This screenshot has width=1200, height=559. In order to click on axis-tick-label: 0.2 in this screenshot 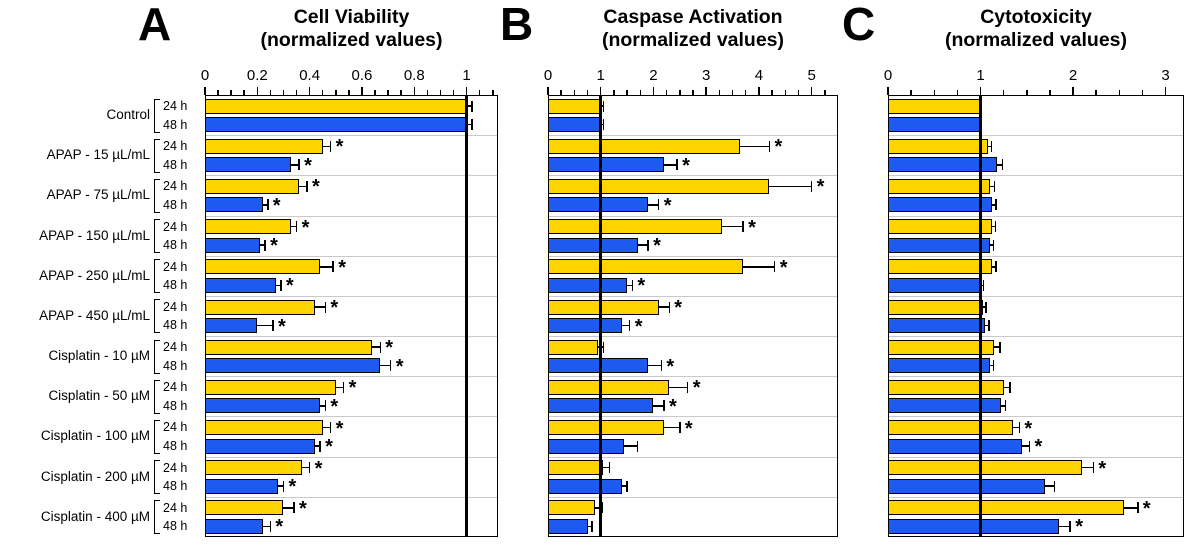, I will do `click(257, 75)`.